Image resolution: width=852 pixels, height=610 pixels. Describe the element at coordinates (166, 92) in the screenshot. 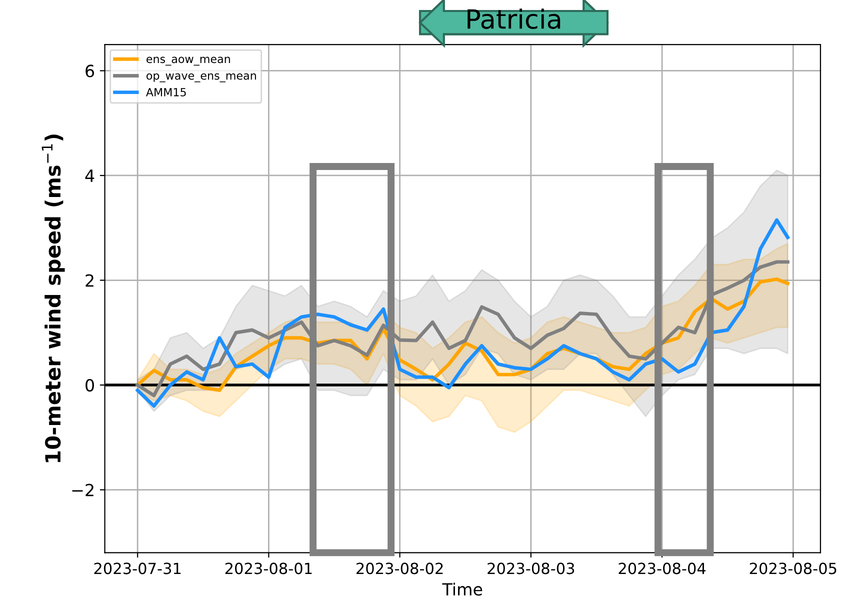

I see `legend-label: AMM15` at that location.